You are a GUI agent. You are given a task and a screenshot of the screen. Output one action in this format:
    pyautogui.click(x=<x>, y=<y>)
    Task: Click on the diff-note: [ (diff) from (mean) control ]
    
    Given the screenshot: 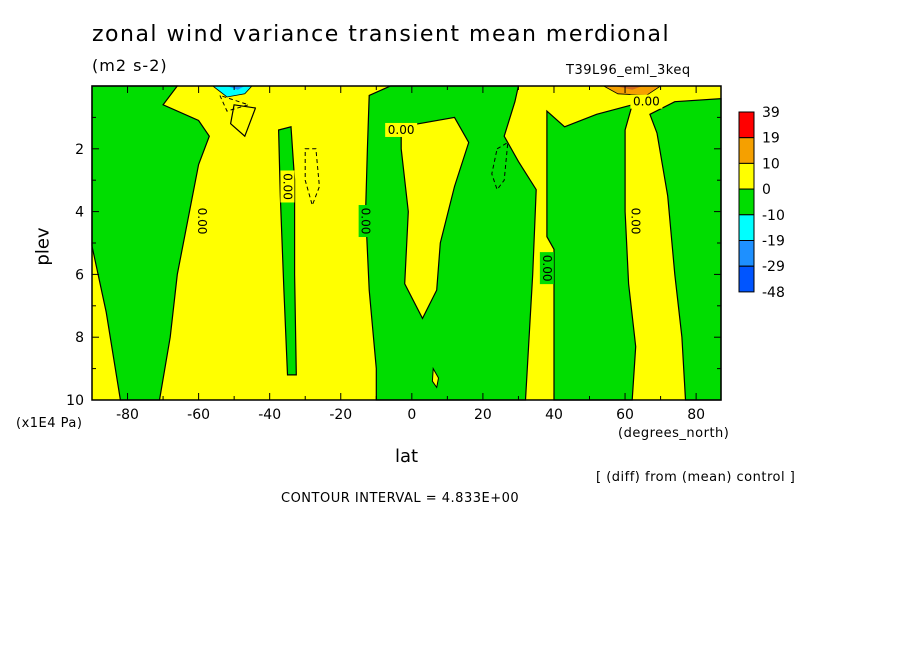 What is the action you would take?
    pyautogui.click(x=696, y=477)
    